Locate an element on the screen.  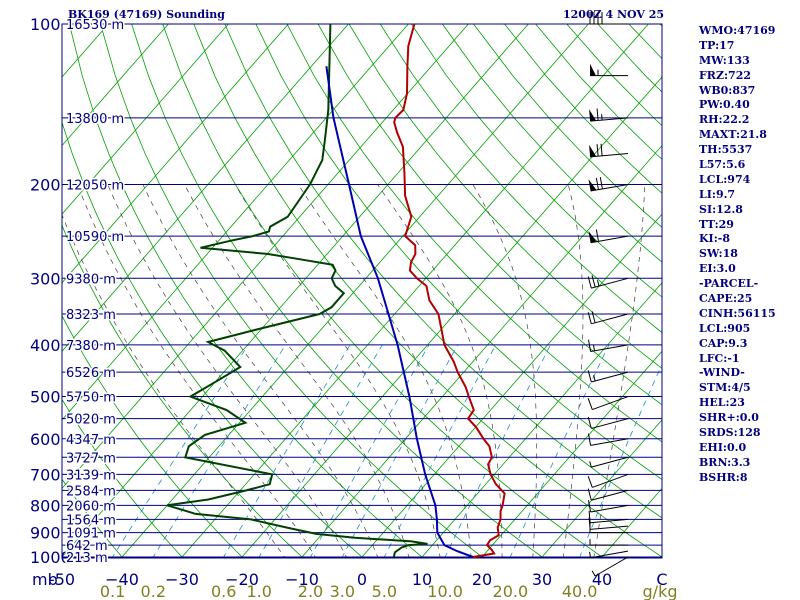
height-label: 2584 m is located at coordinates (91, 491).